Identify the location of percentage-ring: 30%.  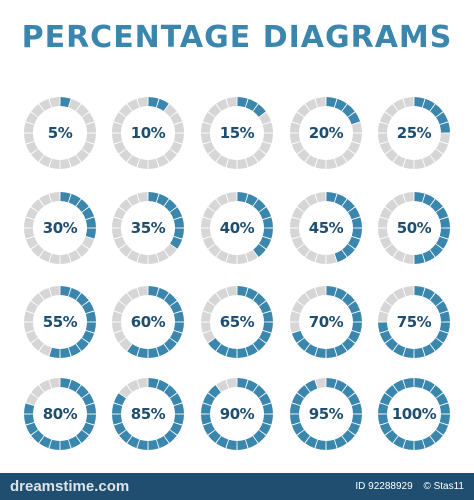
(60, 228).